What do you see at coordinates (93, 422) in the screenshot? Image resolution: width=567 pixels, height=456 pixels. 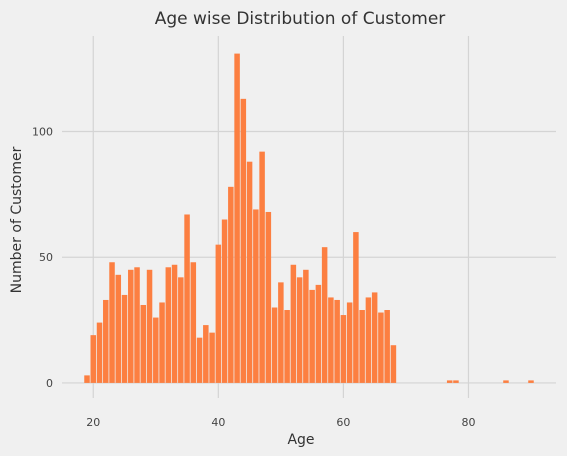 I see `x-tick-label: 20` at bounding box center [93, 422].